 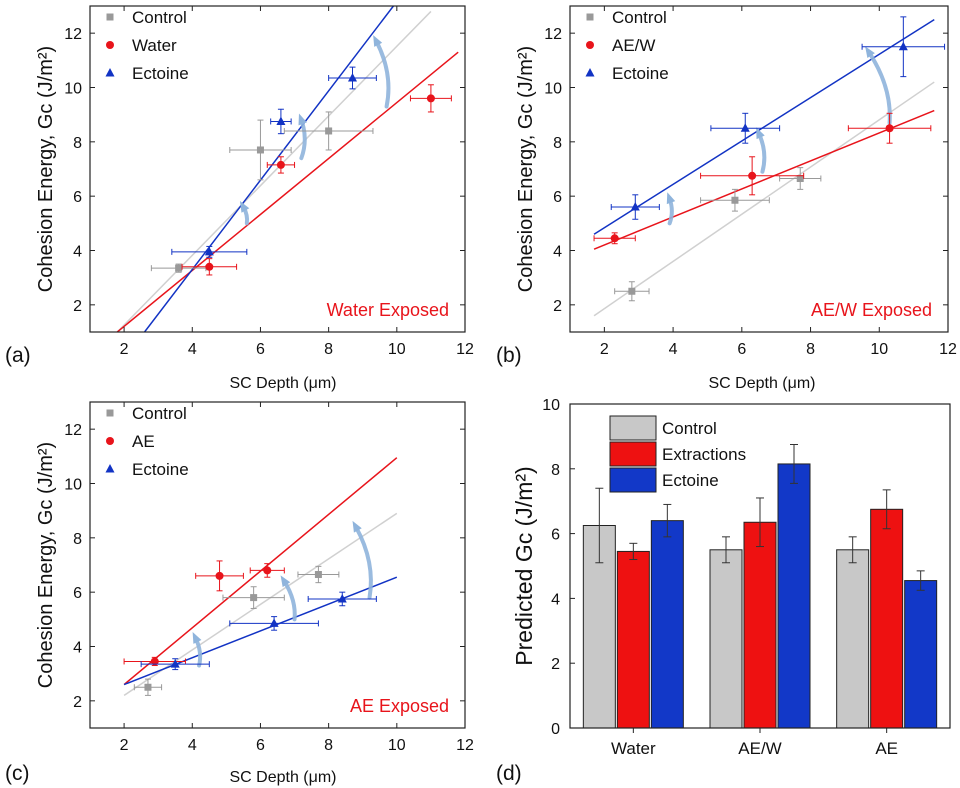 What do you see at coordinates (431, 98) in the screenshot?
I see `data-point-water` at bounding box center [431, 98].